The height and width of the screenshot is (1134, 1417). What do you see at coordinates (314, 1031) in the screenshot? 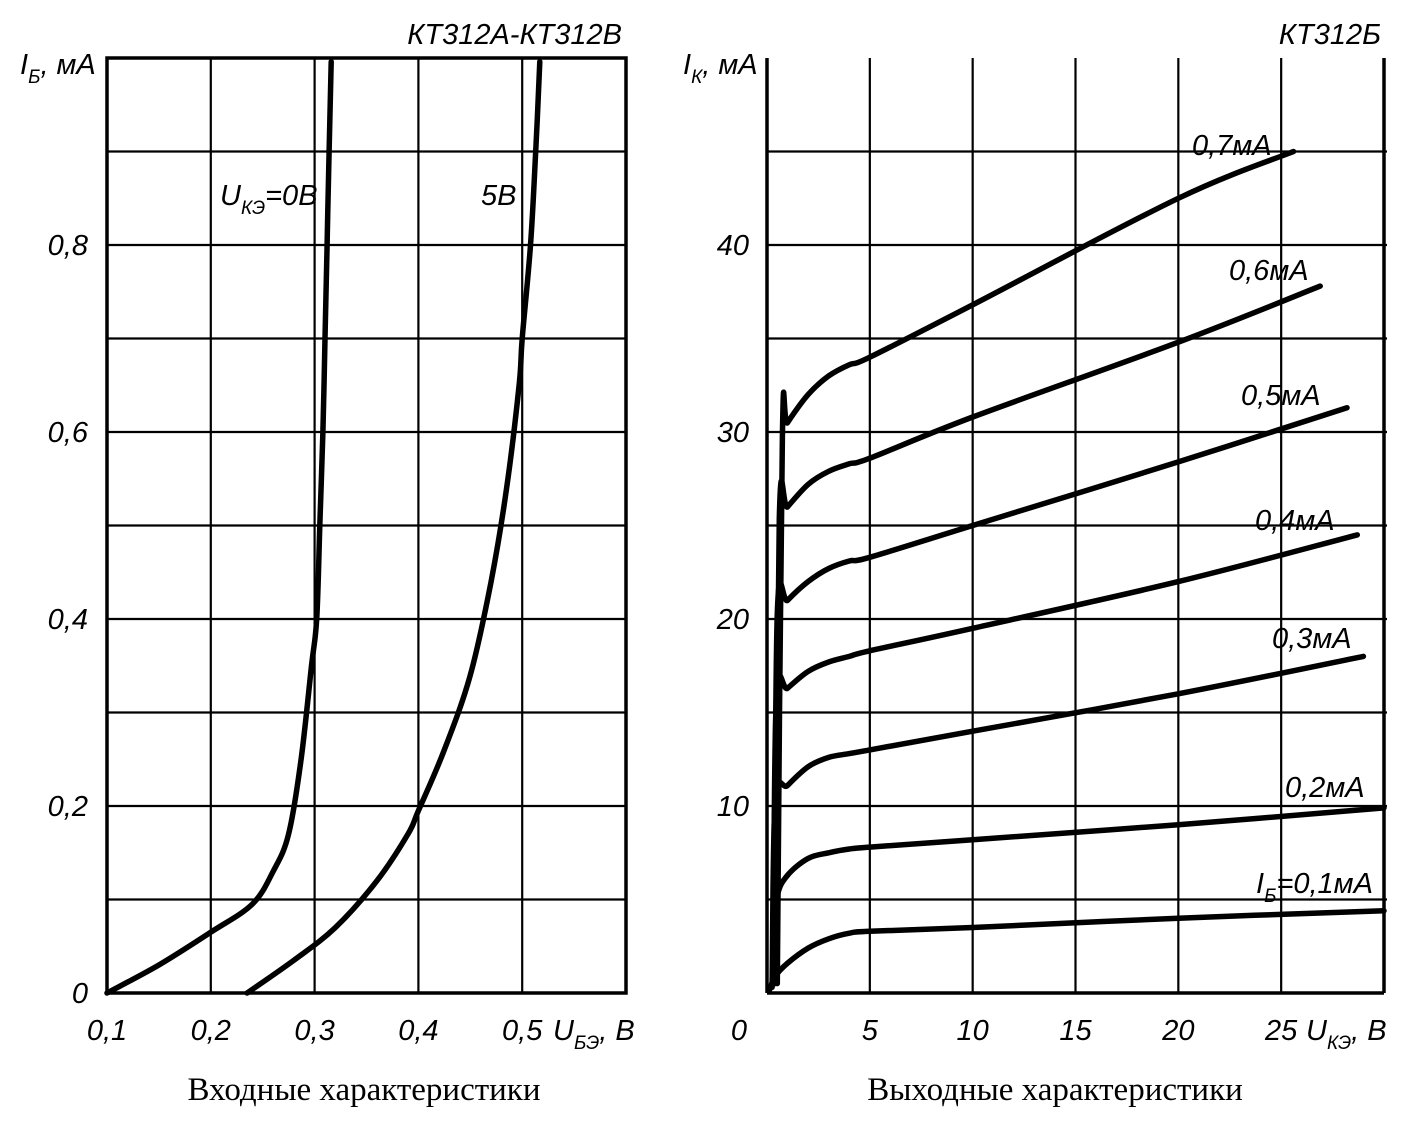
I see `input-x-tick-label: 0,3` at bounding box center [314, 1031].